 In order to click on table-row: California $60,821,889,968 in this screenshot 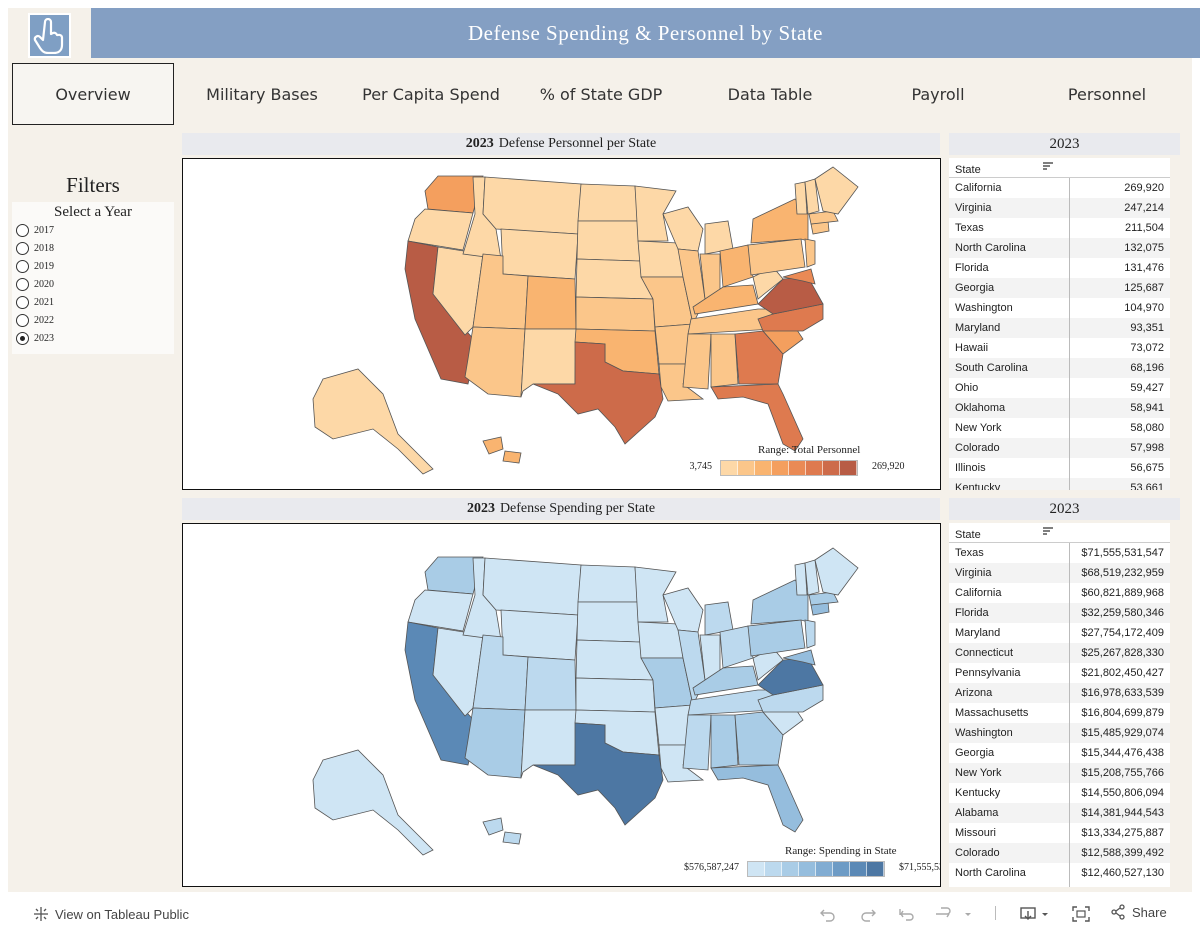, I will do `click(1059, 593)`.